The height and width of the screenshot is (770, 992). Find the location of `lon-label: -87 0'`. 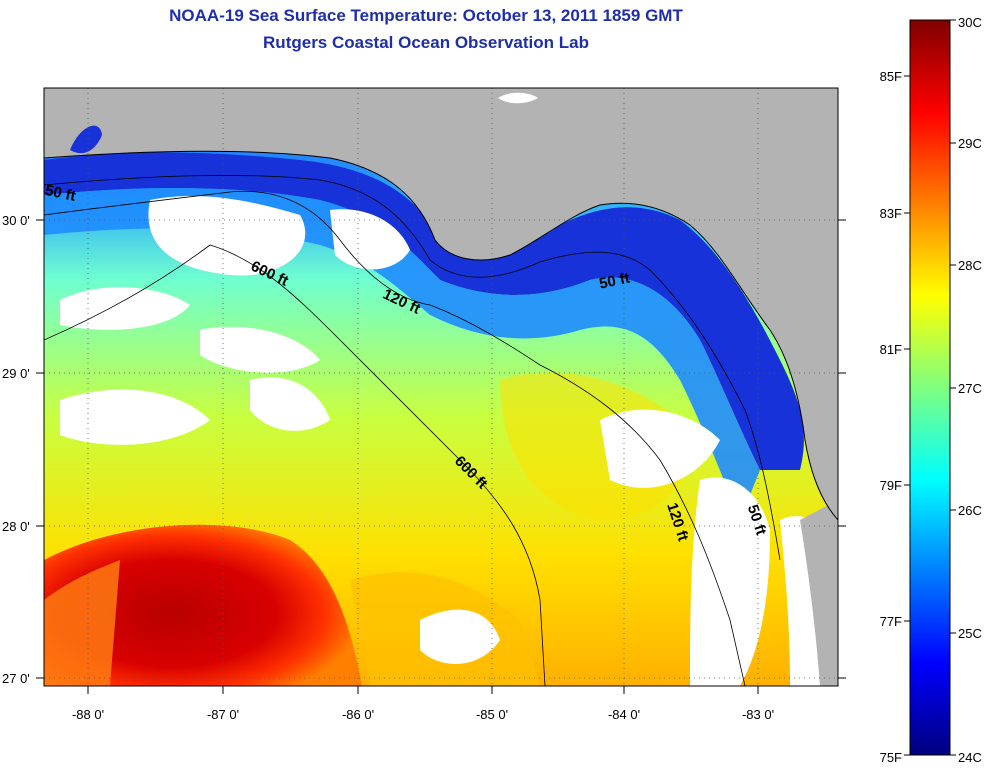

lon-label: -87 0' is located at coordinates (223, 714).